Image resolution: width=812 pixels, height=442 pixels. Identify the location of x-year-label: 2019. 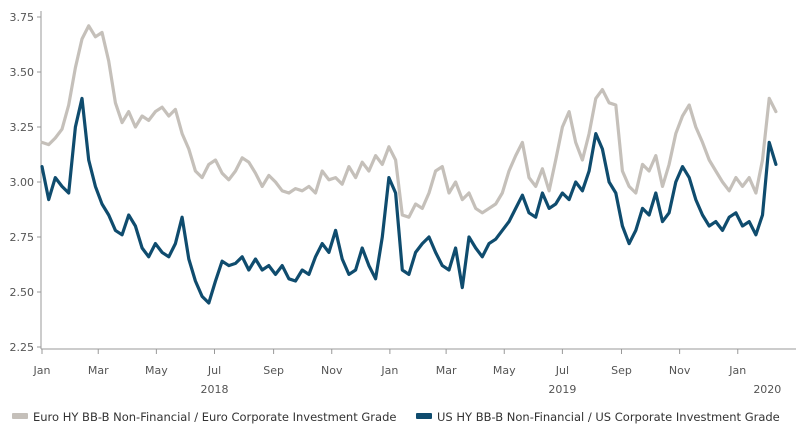
(562, 389).